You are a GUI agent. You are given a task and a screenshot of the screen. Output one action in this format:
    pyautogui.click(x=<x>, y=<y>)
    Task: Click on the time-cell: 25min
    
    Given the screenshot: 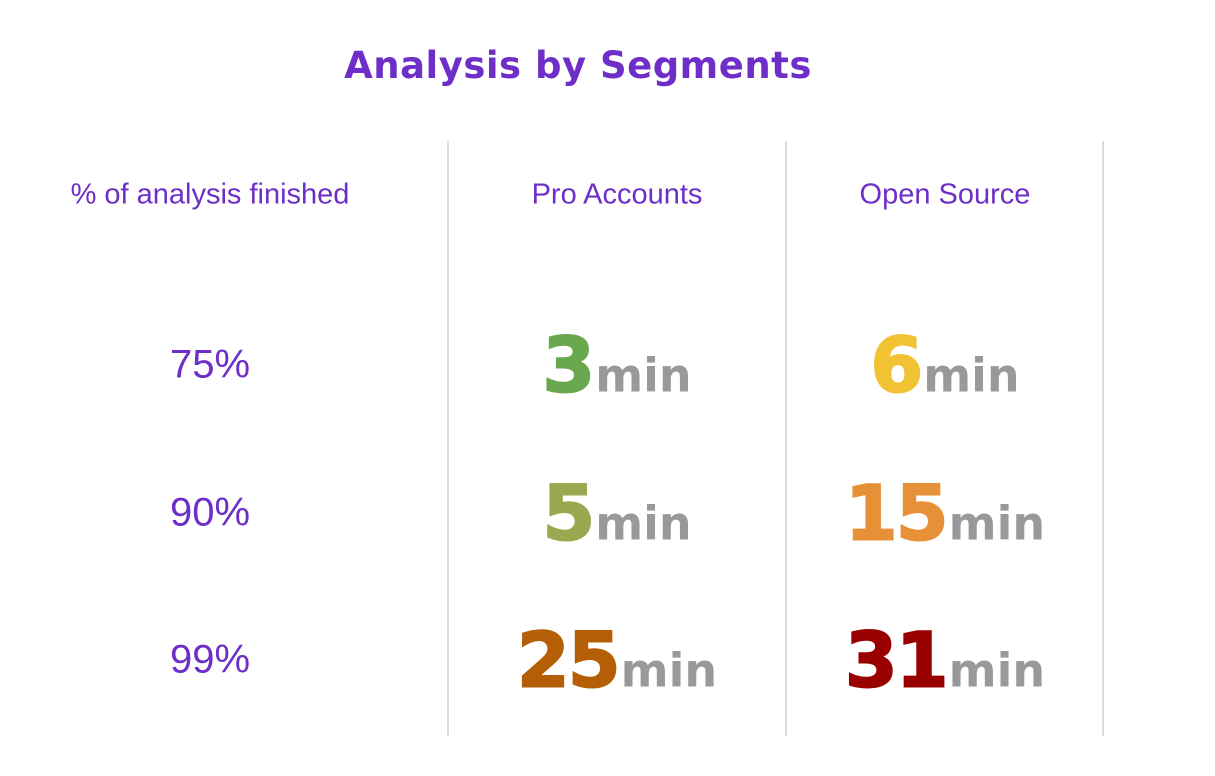 What is the action you would take?
    pyautogui.click(x=617, y=660)
    